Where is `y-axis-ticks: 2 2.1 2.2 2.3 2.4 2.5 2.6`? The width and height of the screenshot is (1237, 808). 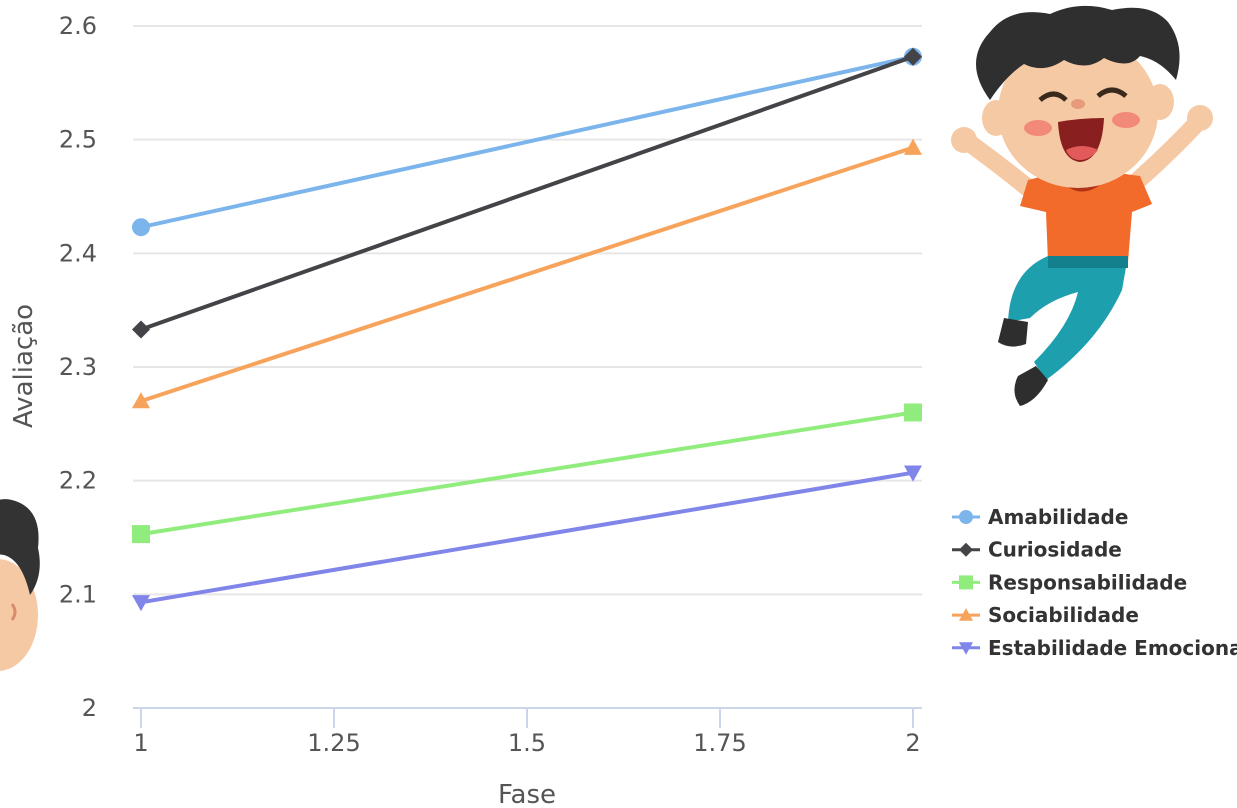 y-axis-ticks: 2 2.1 2.2 2.3 2.4 2.5 2.6 is located at coordinates (78, 367).